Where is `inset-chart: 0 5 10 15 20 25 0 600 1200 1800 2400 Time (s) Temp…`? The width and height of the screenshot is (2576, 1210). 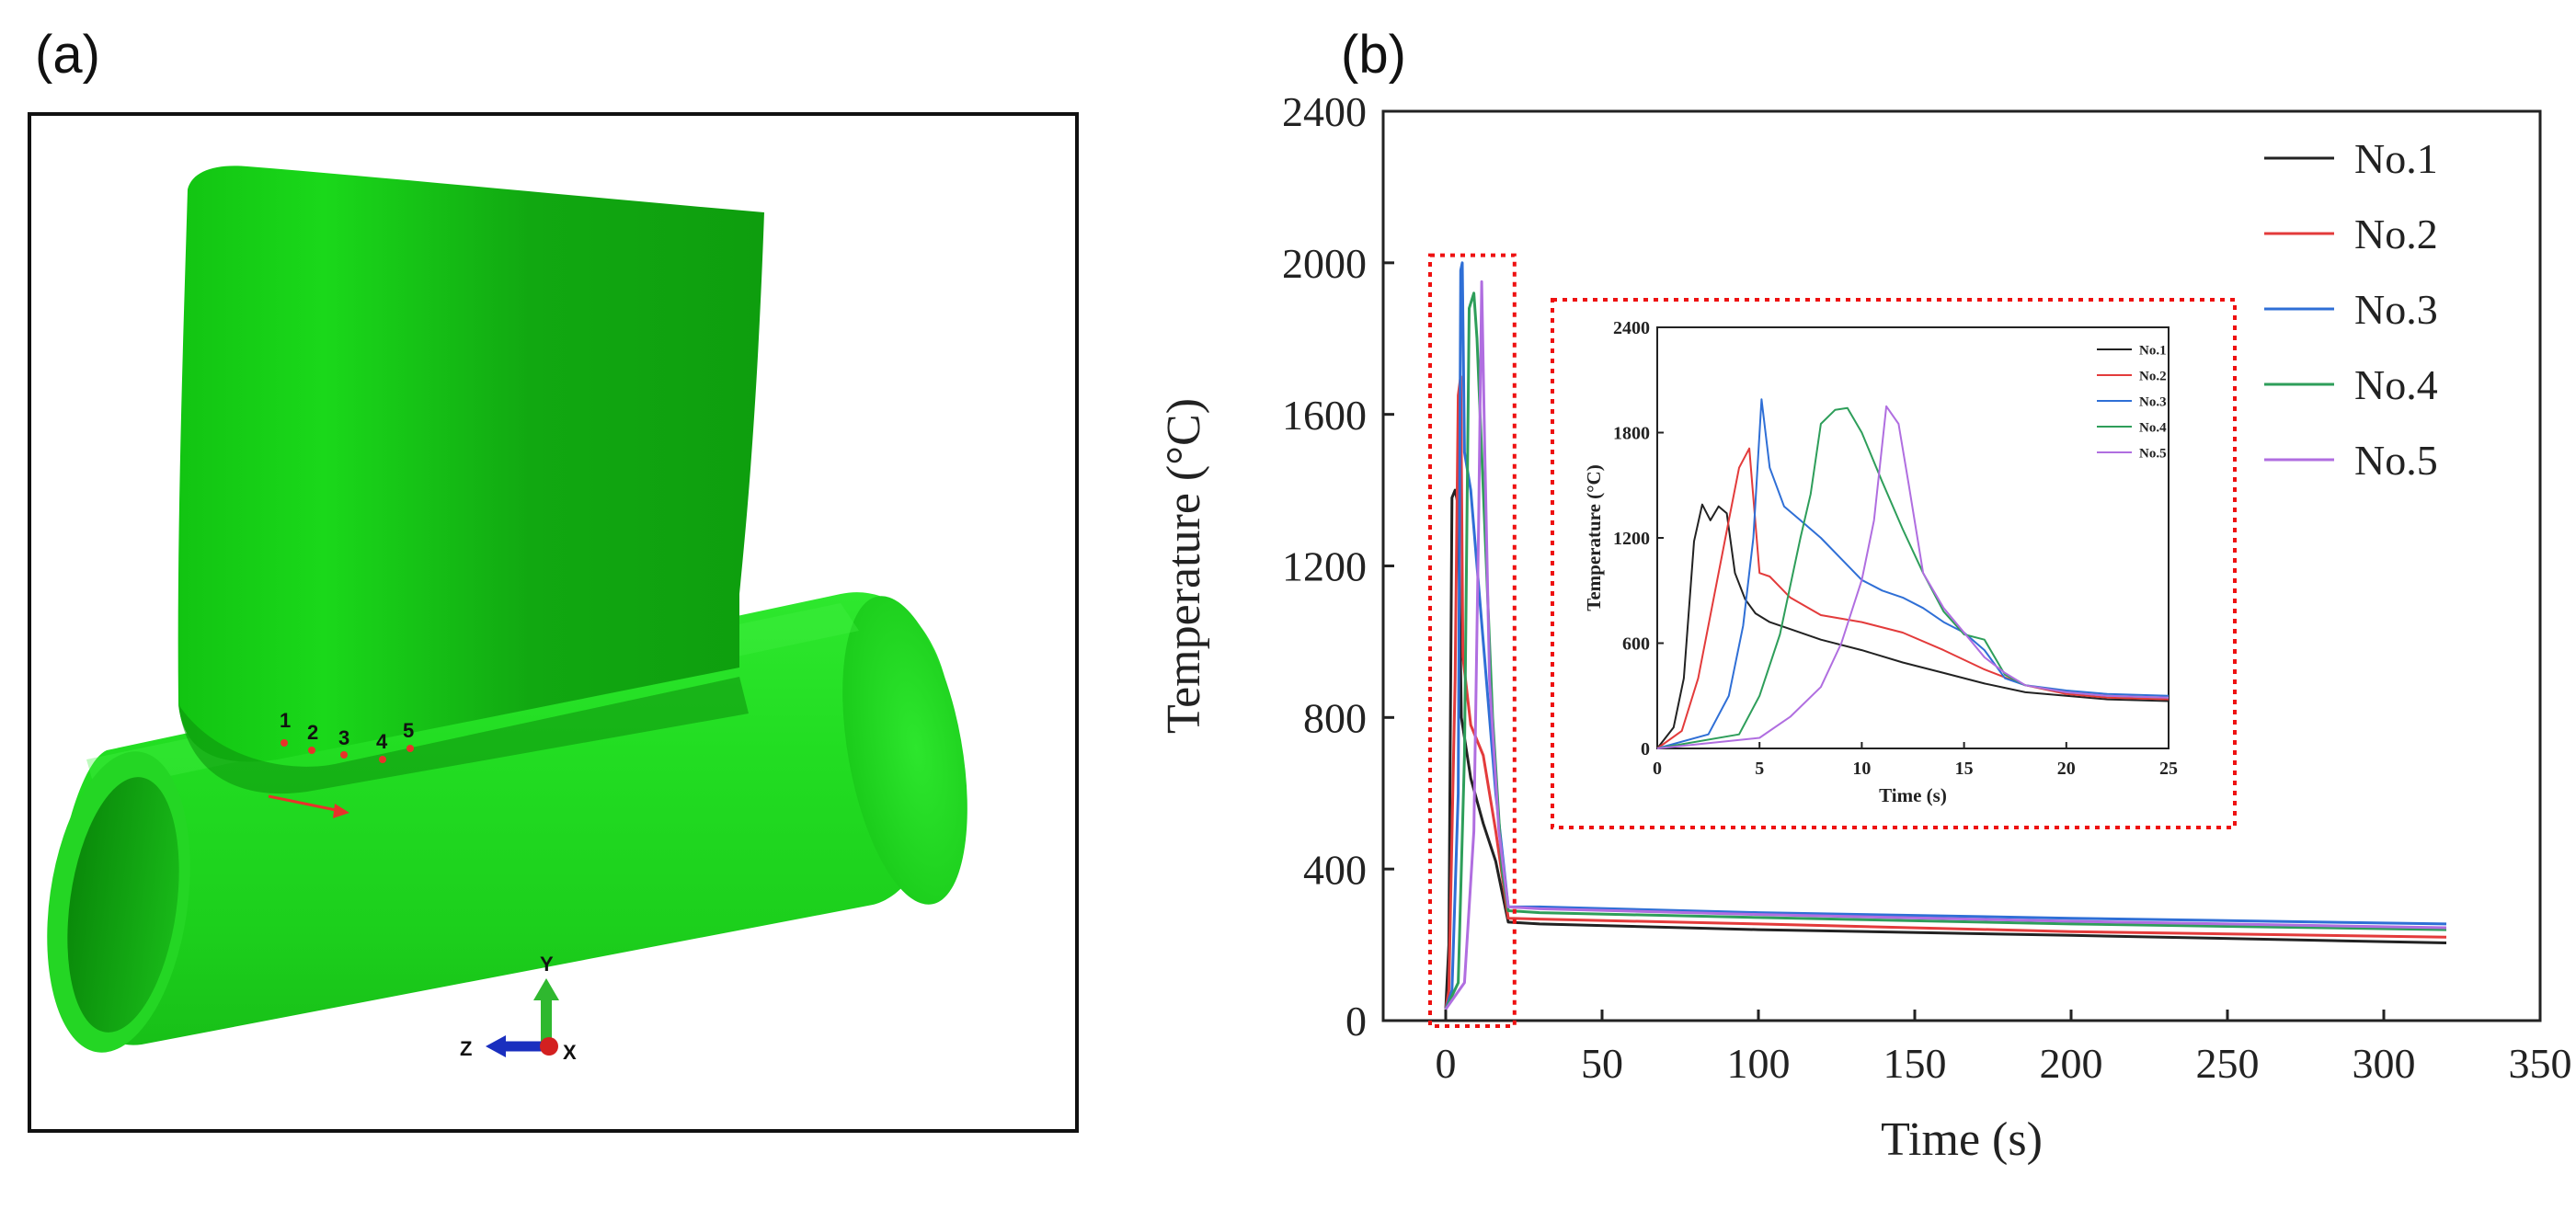 inset-chart: 0 5 10 15 20 25 0 600 1200 1800 2400 Time (s) Temp… is located at coordinates (1894, 563).